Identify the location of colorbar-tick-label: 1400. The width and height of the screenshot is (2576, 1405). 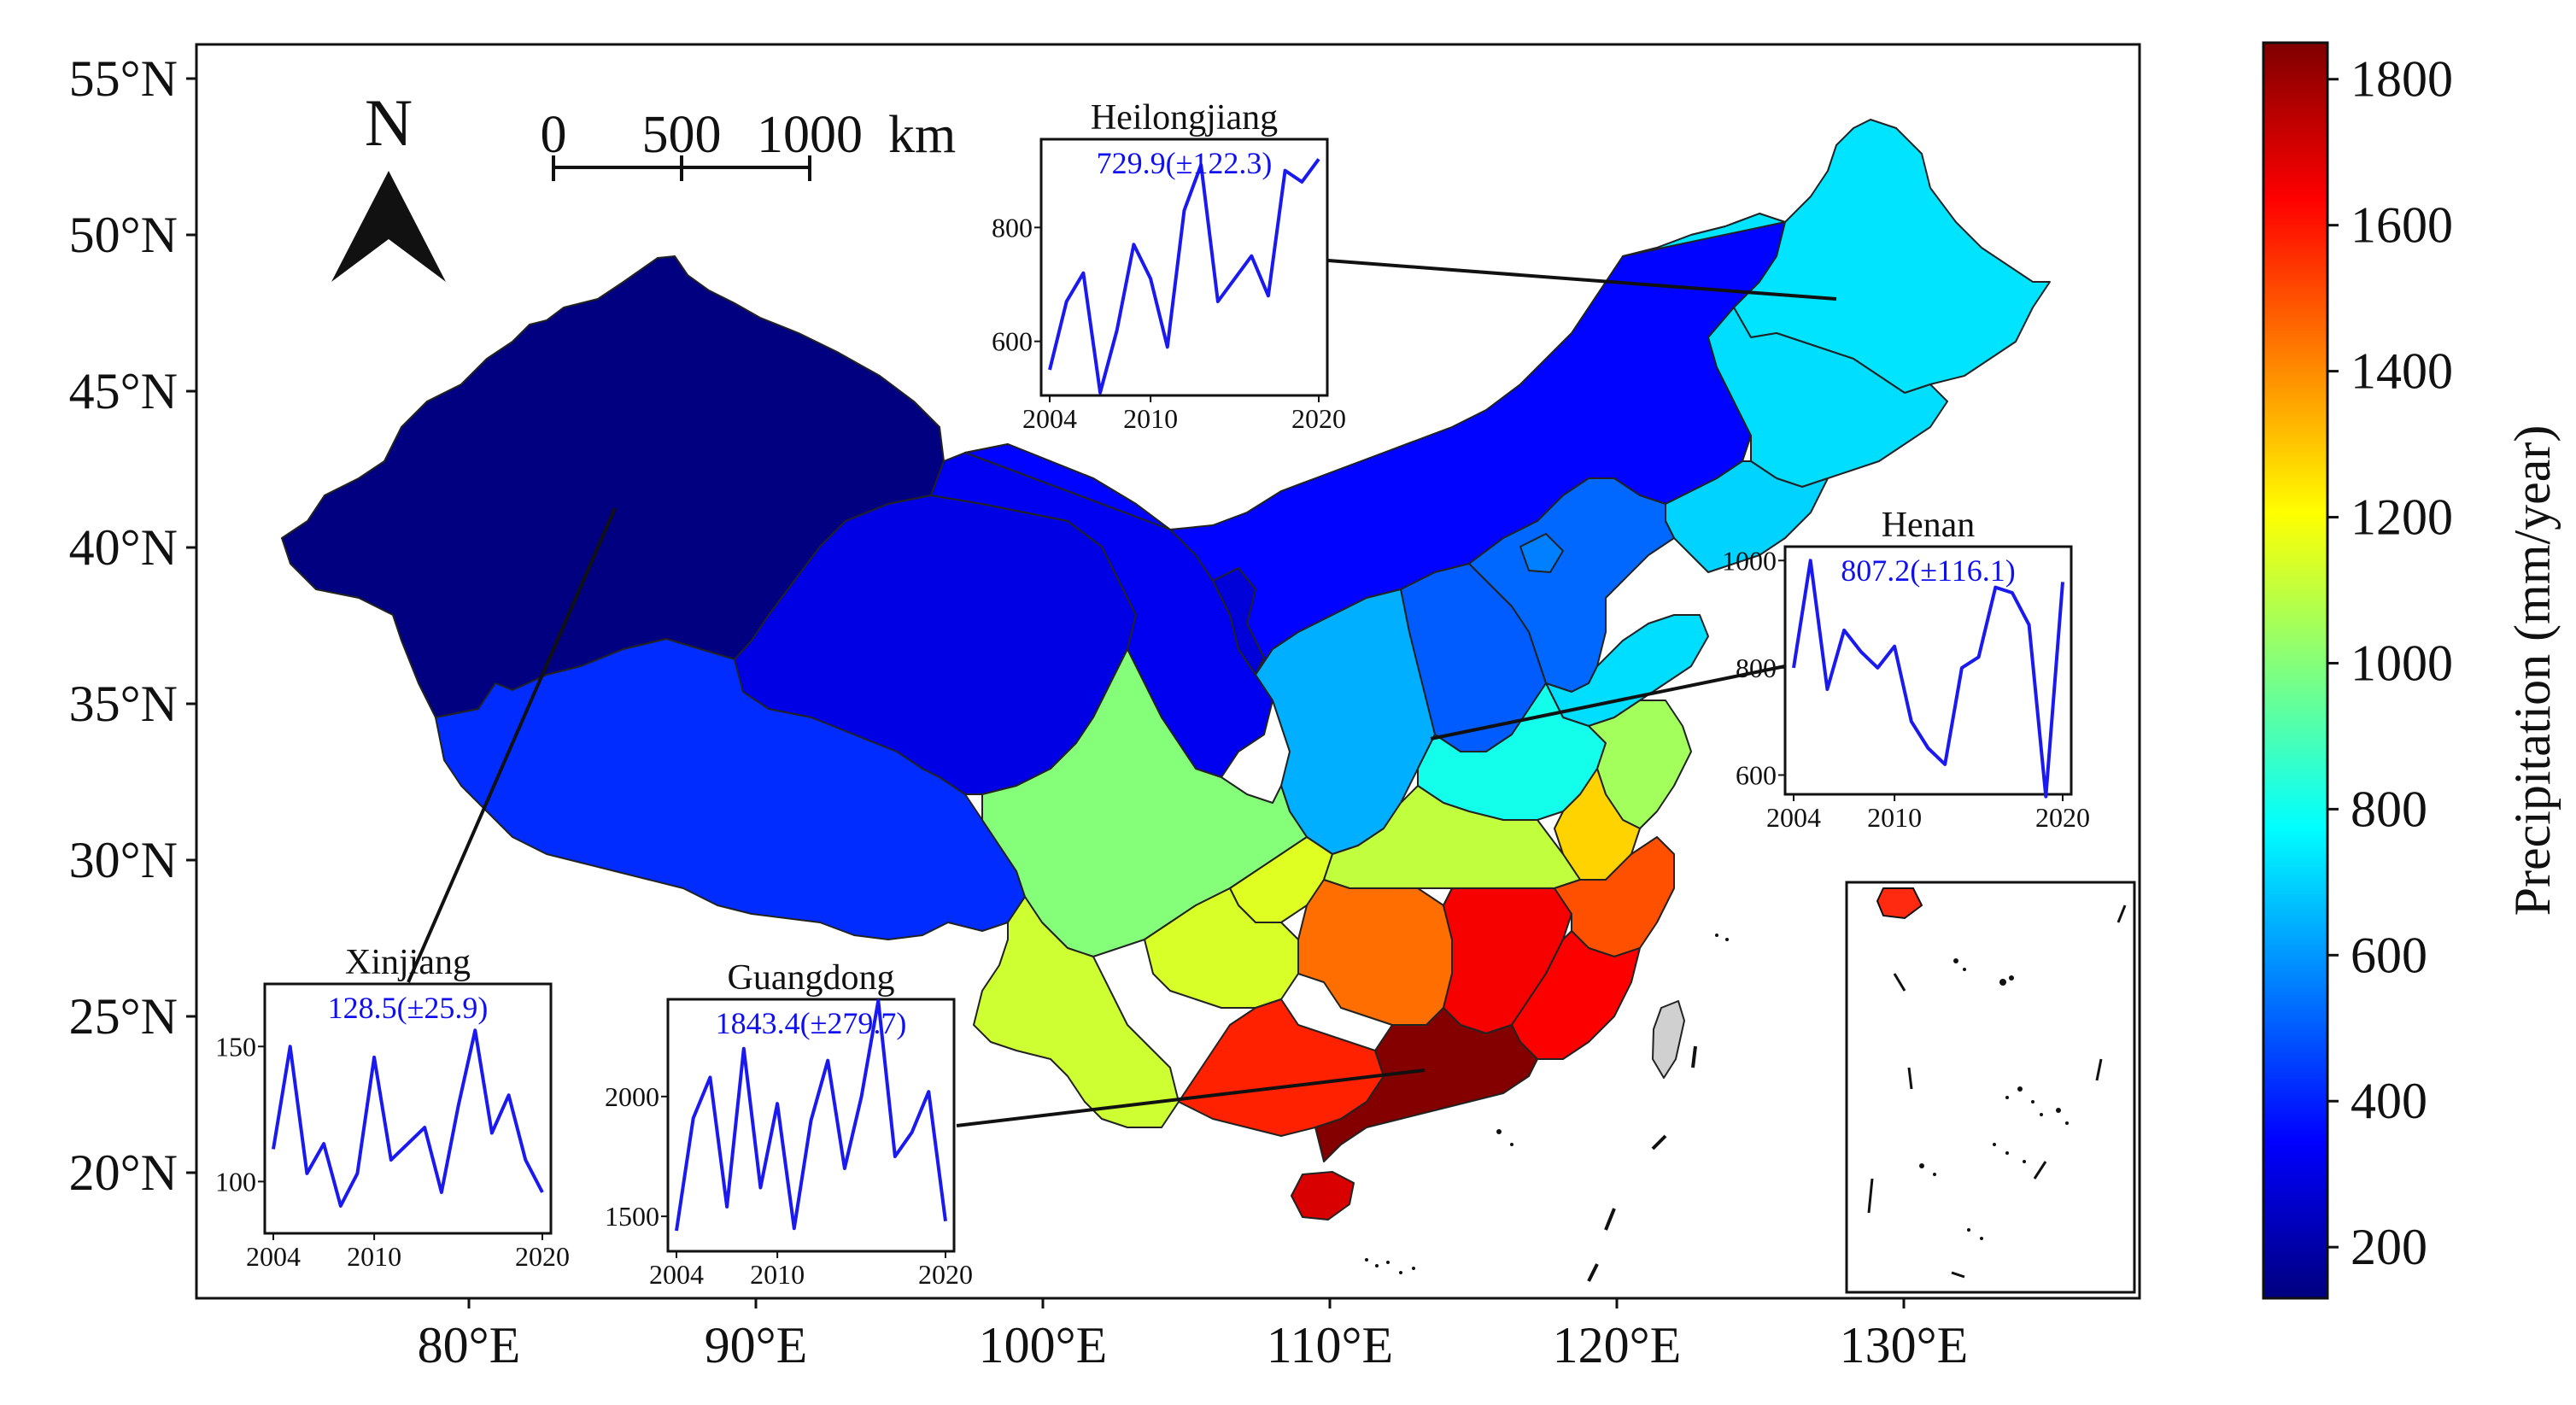
(2402, 371).